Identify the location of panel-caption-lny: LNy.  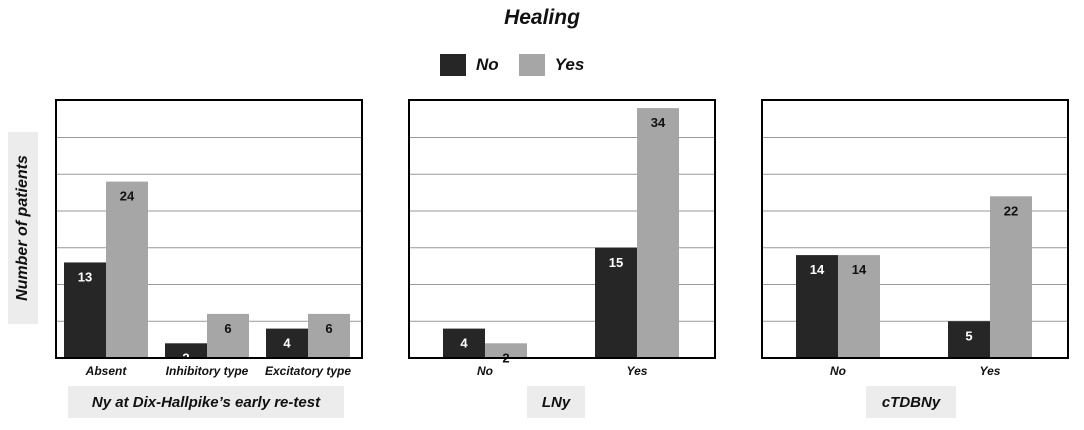
(556, 402).